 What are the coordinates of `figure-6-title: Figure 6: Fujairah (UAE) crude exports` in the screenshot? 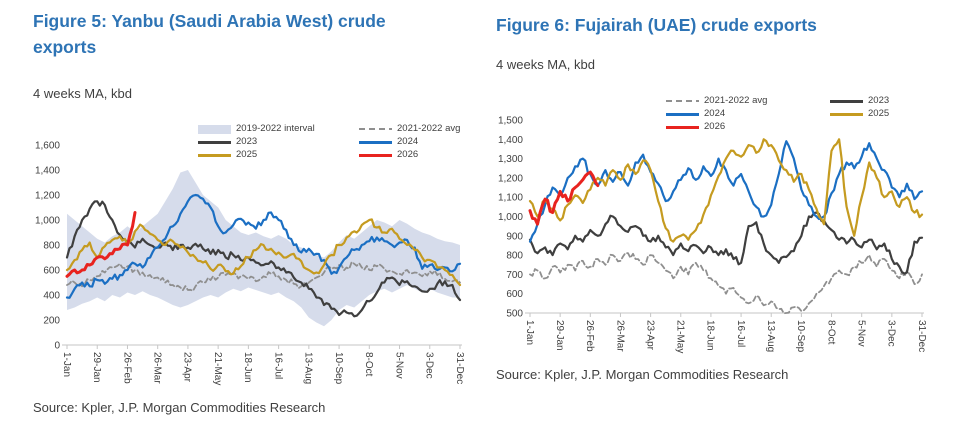 It's located at (656, 25).